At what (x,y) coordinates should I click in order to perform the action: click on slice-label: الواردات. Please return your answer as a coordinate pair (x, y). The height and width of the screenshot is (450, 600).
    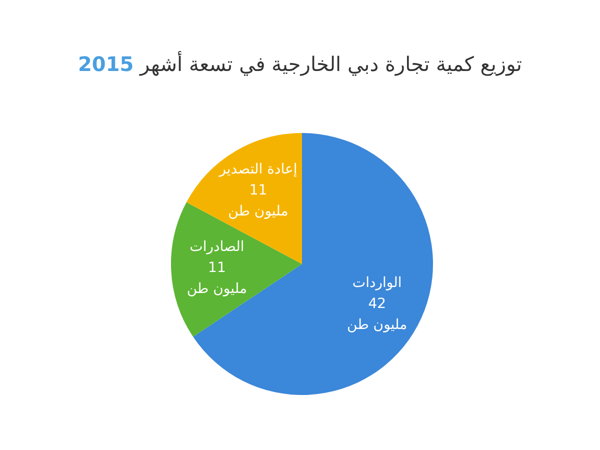
    Looking at the image, I should click on (377, 282).